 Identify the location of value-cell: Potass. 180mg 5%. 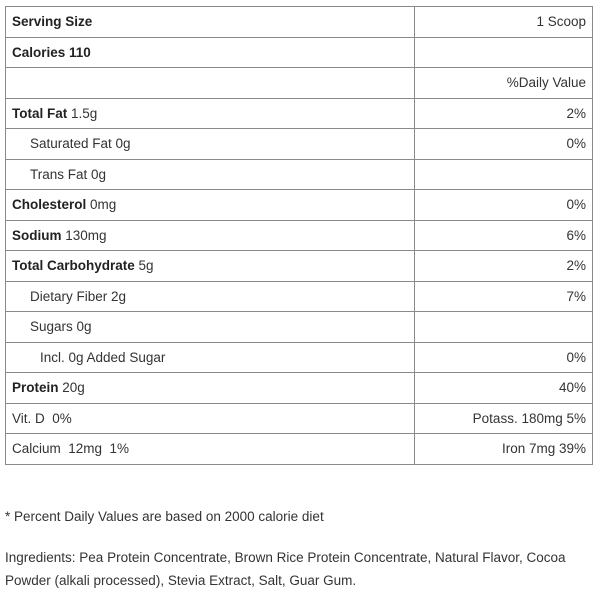
(503, 418).